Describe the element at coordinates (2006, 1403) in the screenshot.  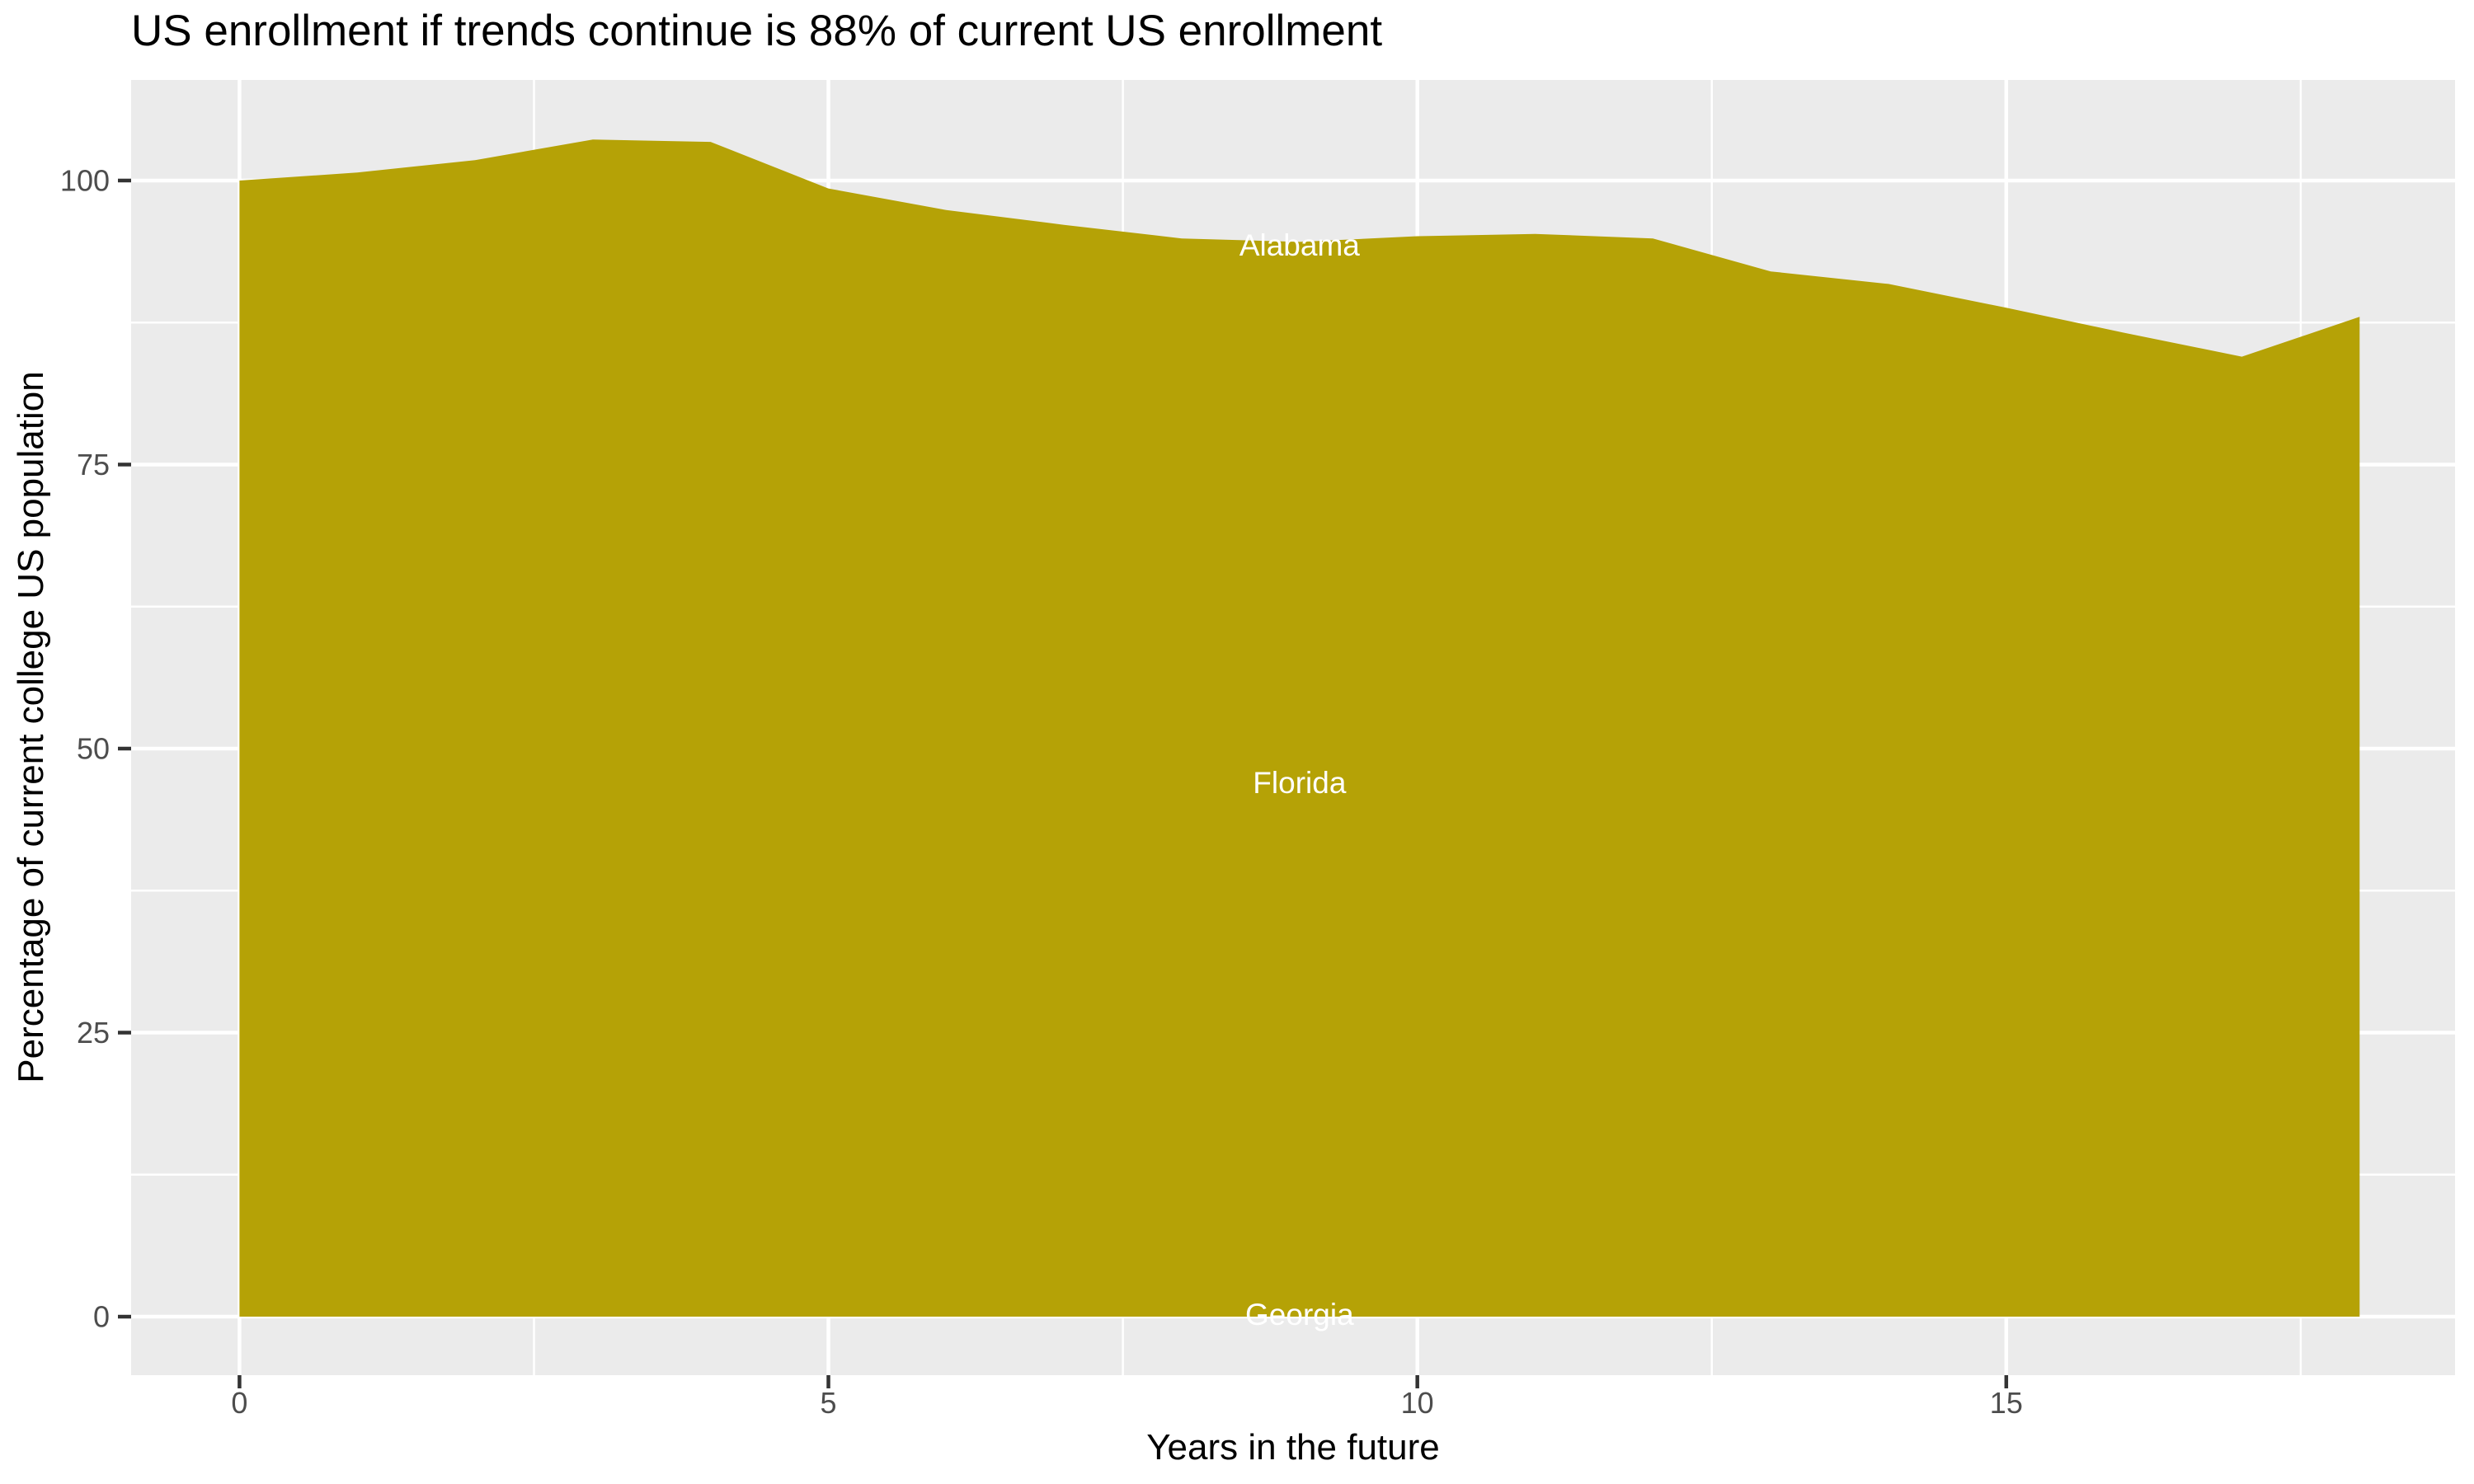
I see `x-tick-label: 15` at that location.